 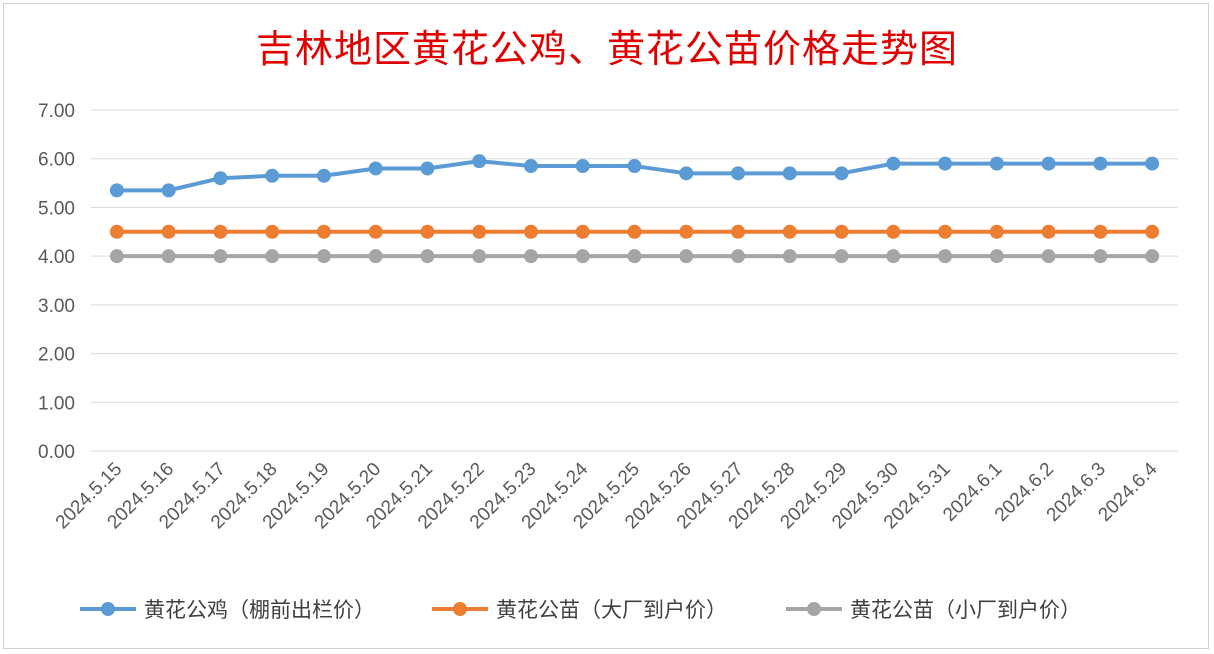 I want to click on y-tick-label: 4.00, so click(x=56, y=257).